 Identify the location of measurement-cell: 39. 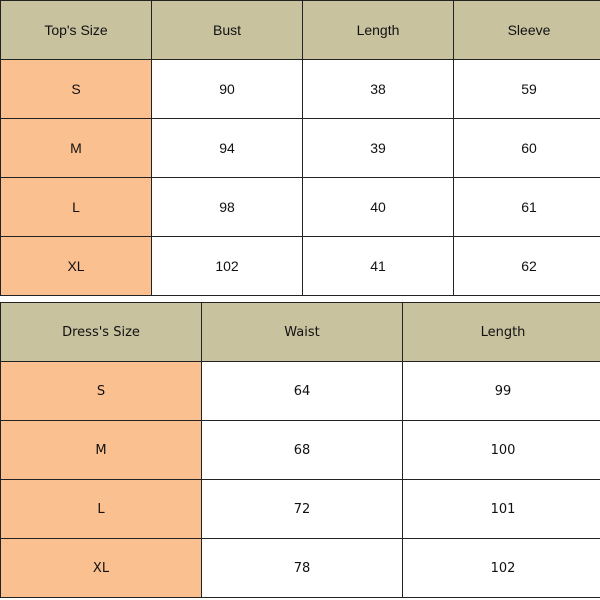
(378, 148).